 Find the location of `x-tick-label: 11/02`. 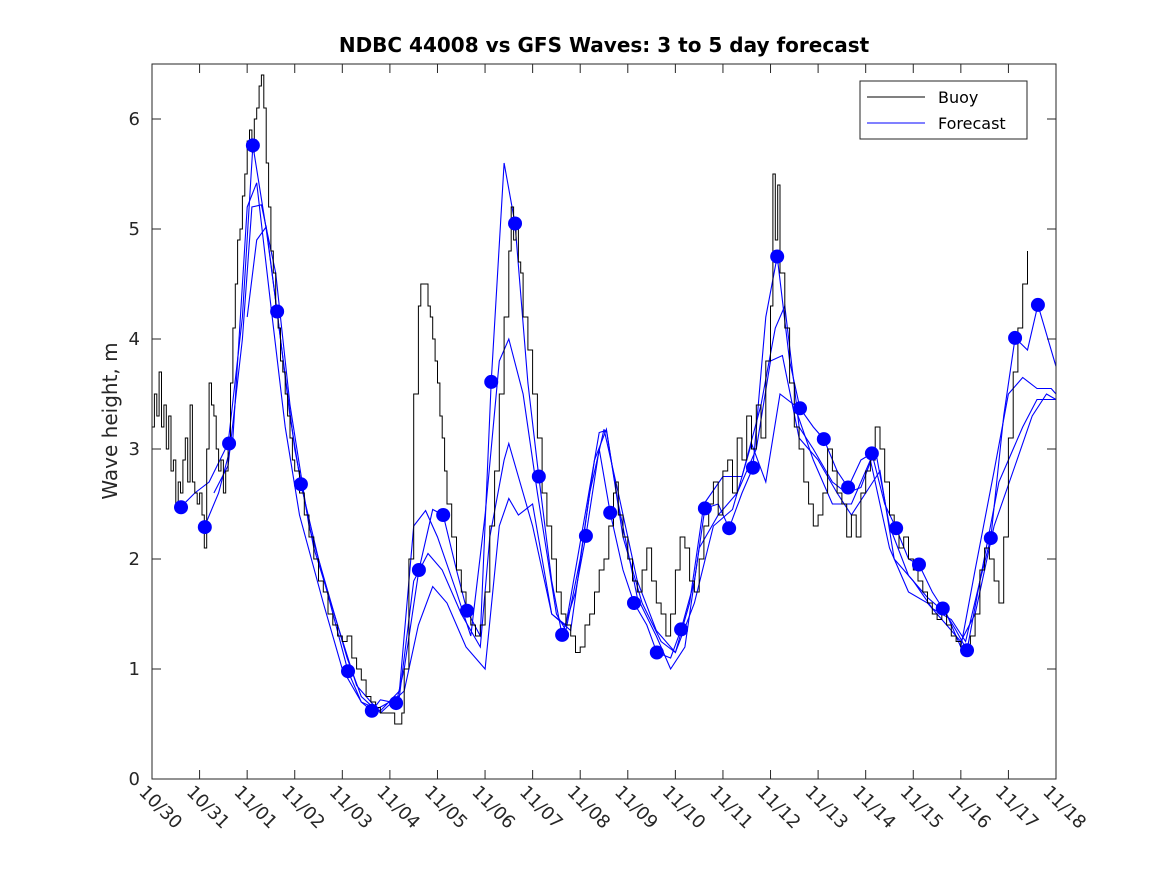

x-tick-label: 11/02 is located at coordinates (303, 808).